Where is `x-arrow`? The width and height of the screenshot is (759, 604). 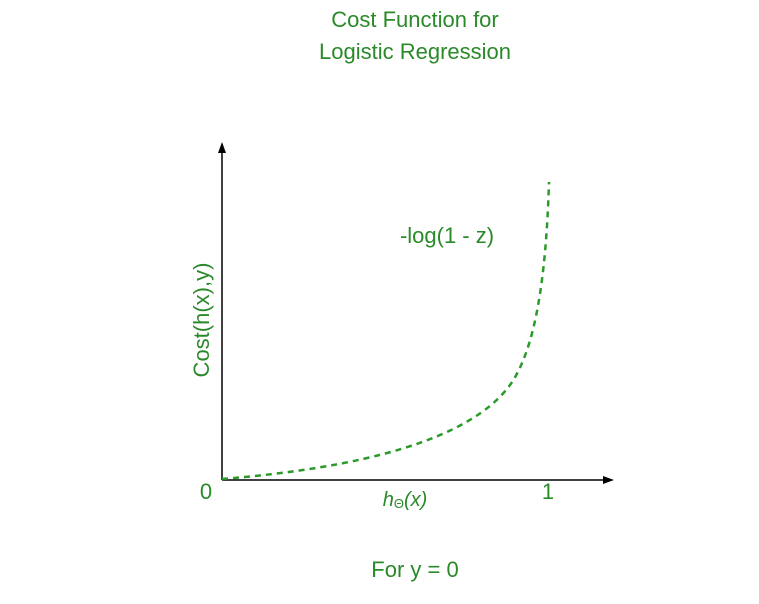 x-arrow is located at coordinates (608, 480).